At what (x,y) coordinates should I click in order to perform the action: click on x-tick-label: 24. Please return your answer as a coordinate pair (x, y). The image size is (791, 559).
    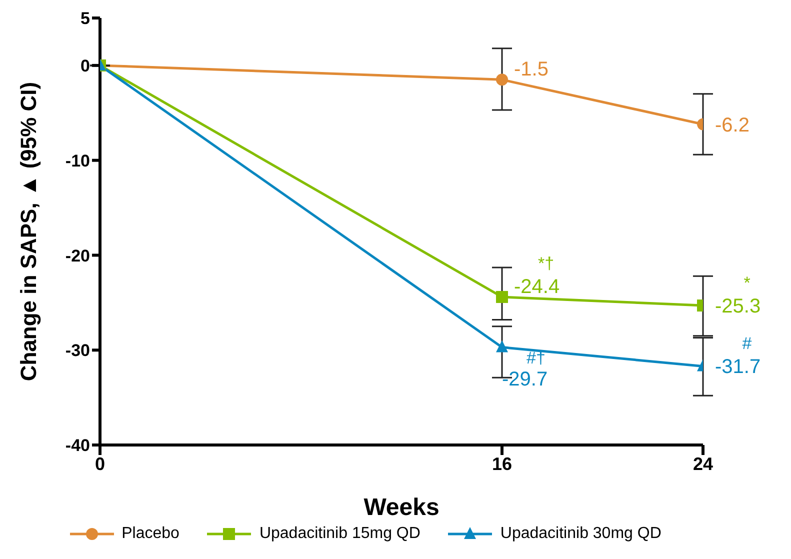
    Looking at the image, I should click on (703, 464).